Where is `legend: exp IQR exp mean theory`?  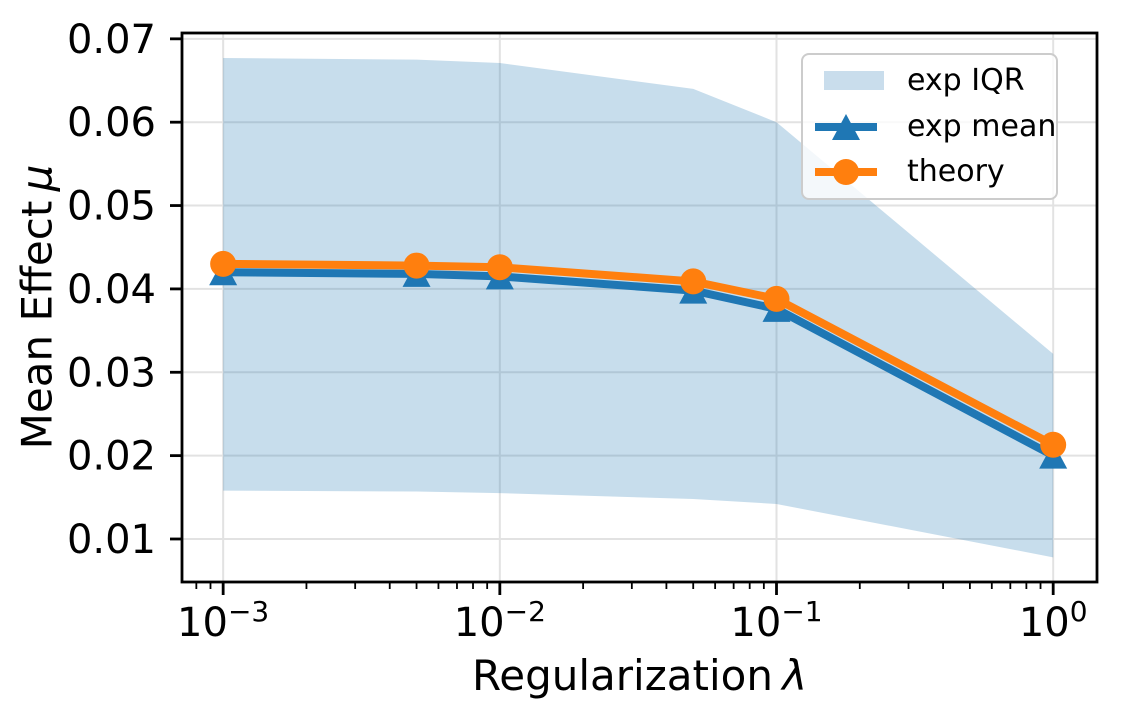 legend: exp IQR exp mean theory is located at coordinates (929, 126).